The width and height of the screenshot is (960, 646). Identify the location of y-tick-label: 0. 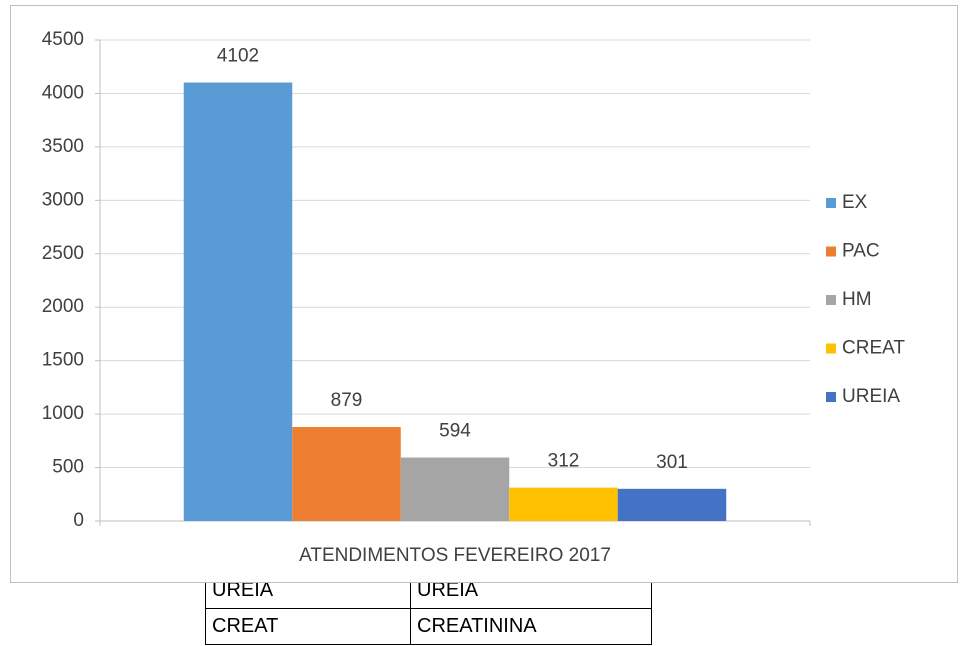
(78, 520).